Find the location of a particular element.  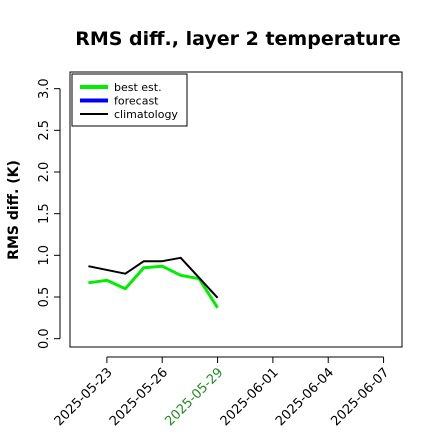

legend-label-forecast: forecast is located at coordinates (136, 101).